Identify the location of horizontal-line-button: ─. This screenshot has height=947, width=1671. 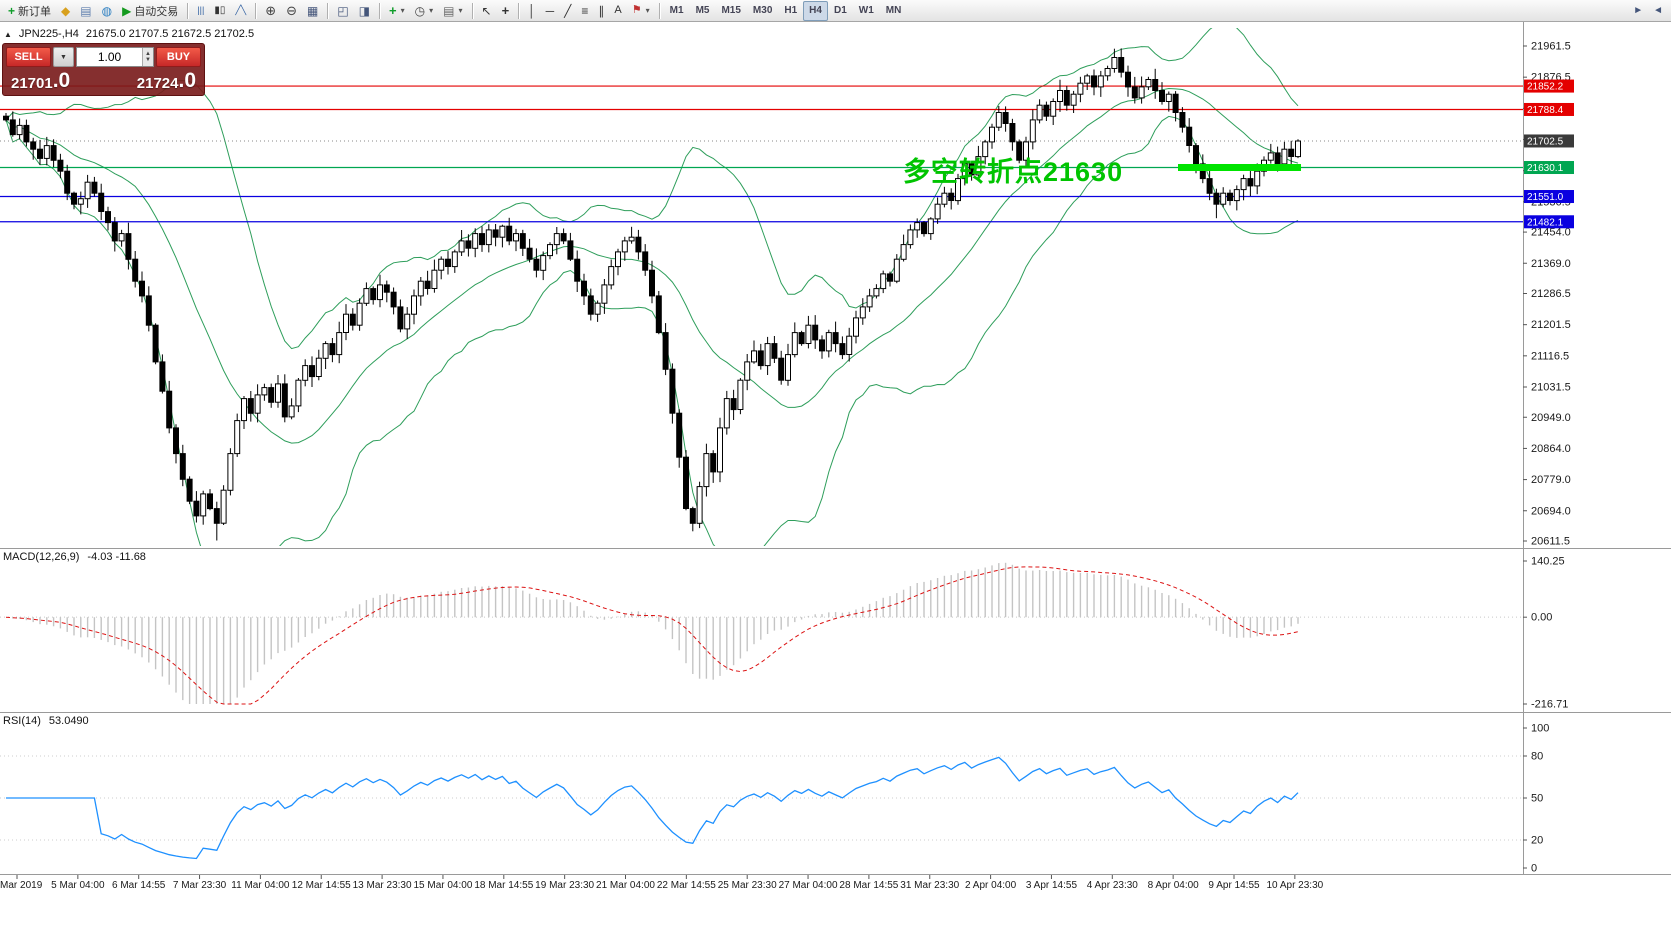
(550, 11).